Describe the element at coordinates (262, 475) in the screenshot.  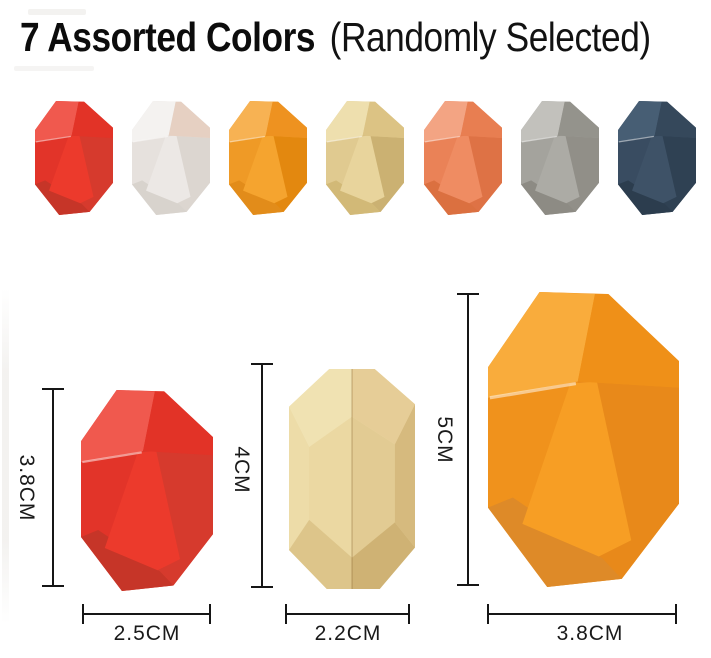
I see `height-dimension-line-beige` at that location.